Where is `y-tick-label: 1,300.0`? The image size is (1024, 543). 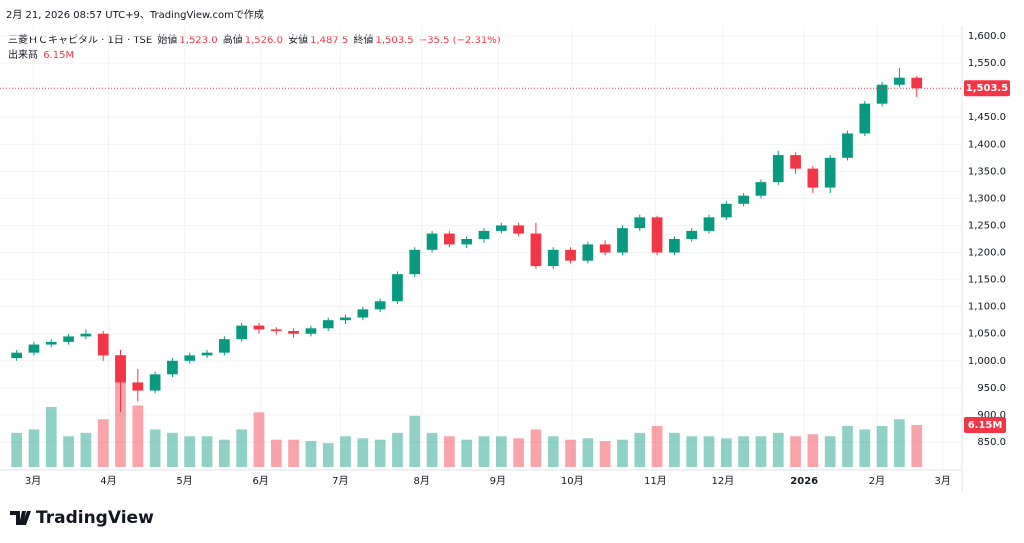 y-tick-label: 1,300.0 is located at coordinates (987, 198).